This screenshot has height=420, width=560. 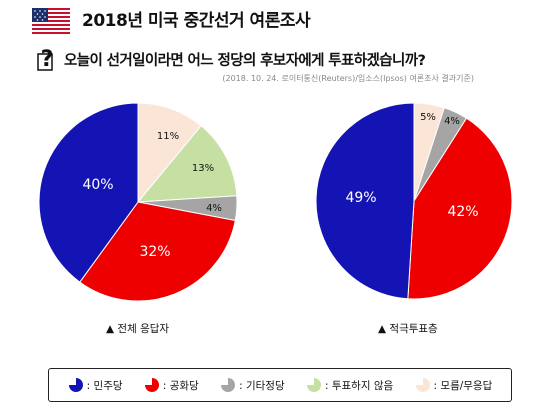 I want to click on legend-item-no-vote: : 투표하지 않음, so click(x=349, y=385).